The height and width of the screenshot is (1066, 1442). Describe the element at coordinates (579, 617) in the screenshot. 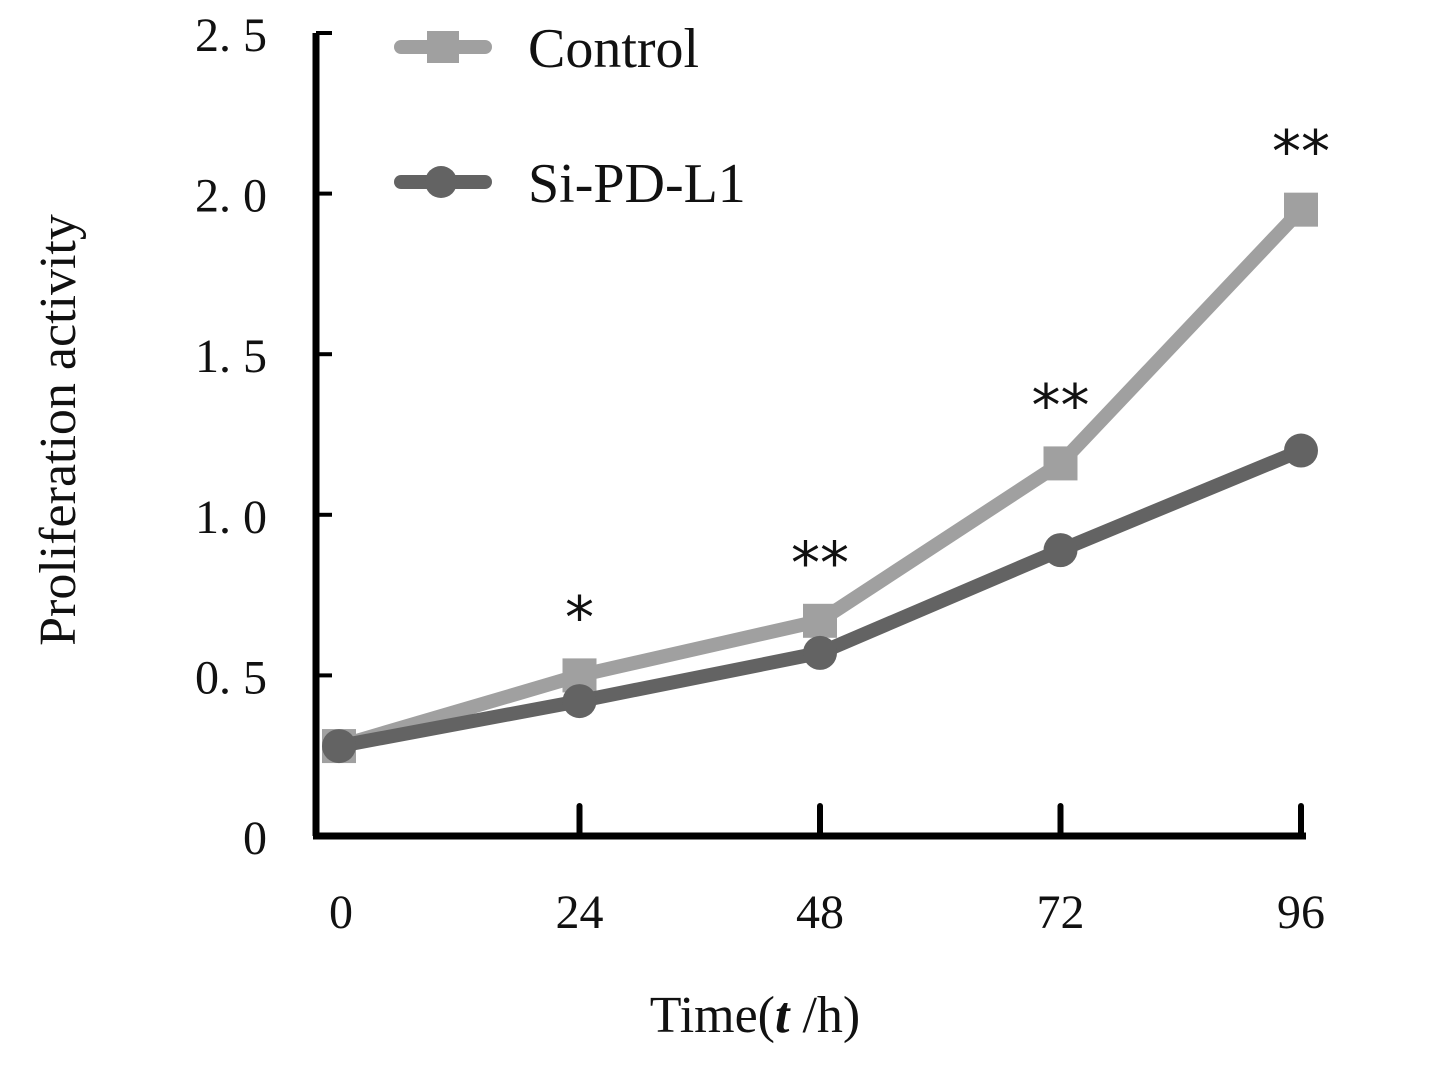

I see `significance-marker: *` at that location.